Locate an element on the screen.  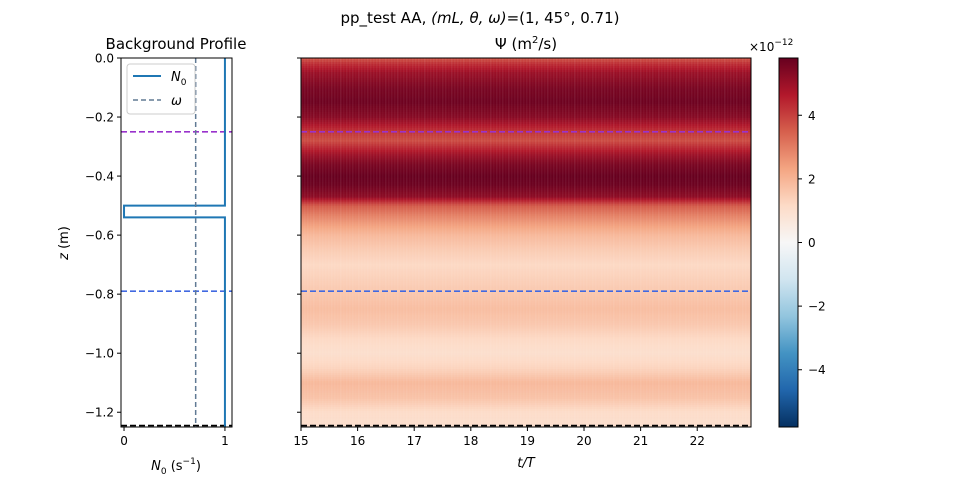
colorbar: 4 2 0 −2 −4 ×10⁻¹² is located at coordinates (787, 233).